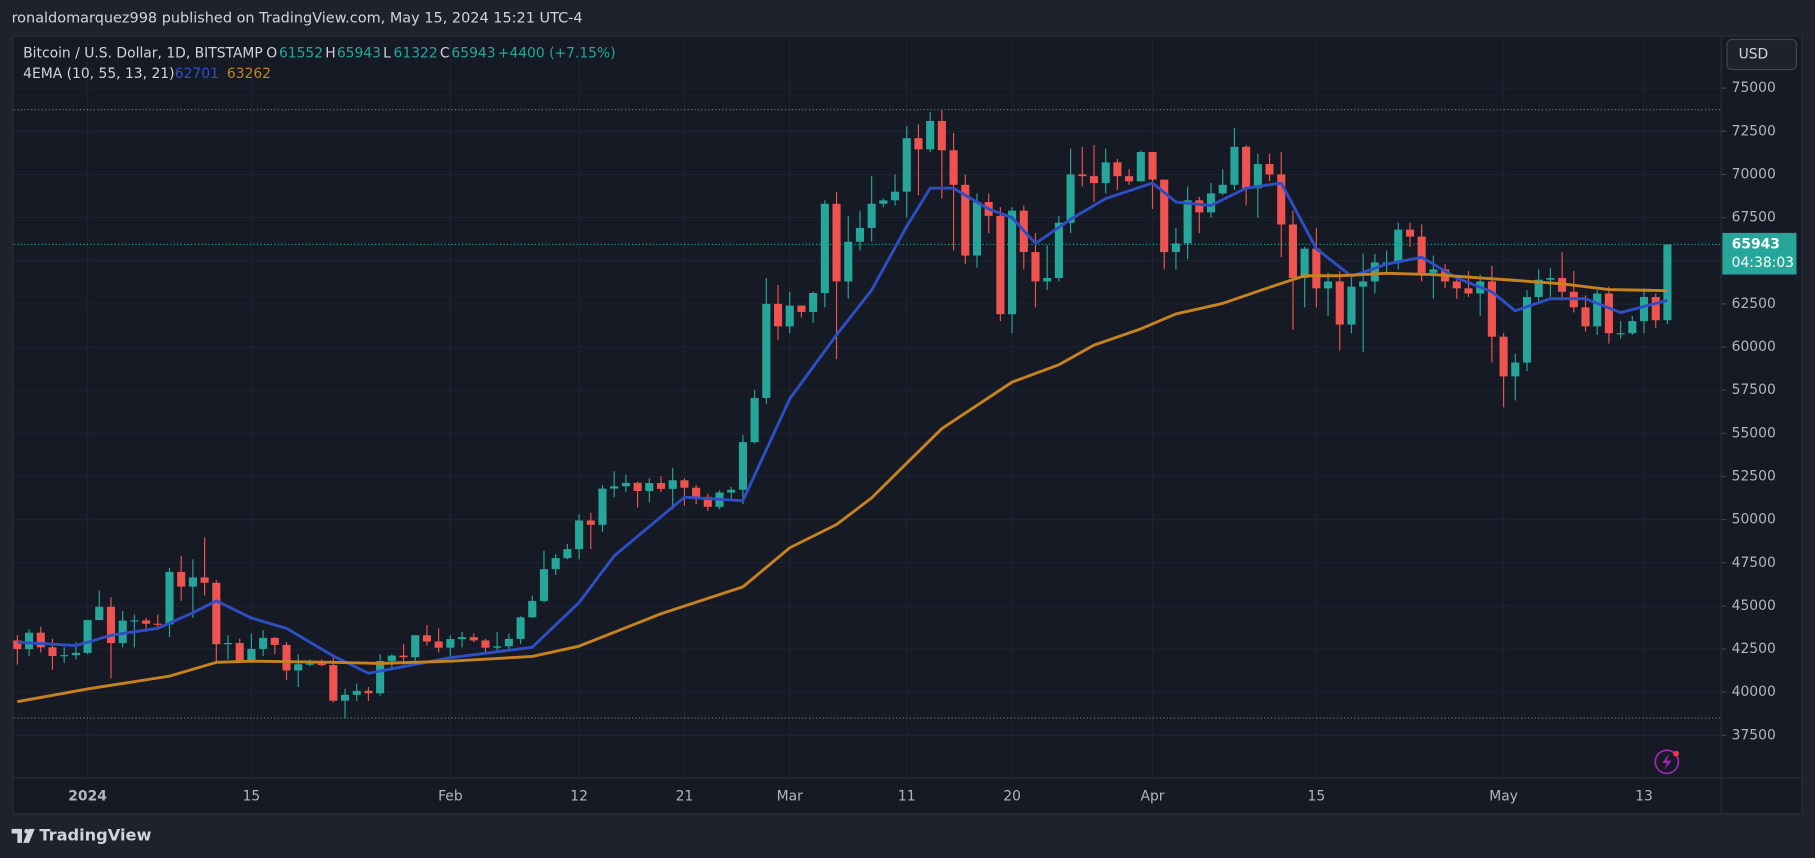 This screenshot has width=1815, height=858. Describe the element at coordinates (1644, 797) in the screenshot. I see `x-tick-label: 13` at that location.